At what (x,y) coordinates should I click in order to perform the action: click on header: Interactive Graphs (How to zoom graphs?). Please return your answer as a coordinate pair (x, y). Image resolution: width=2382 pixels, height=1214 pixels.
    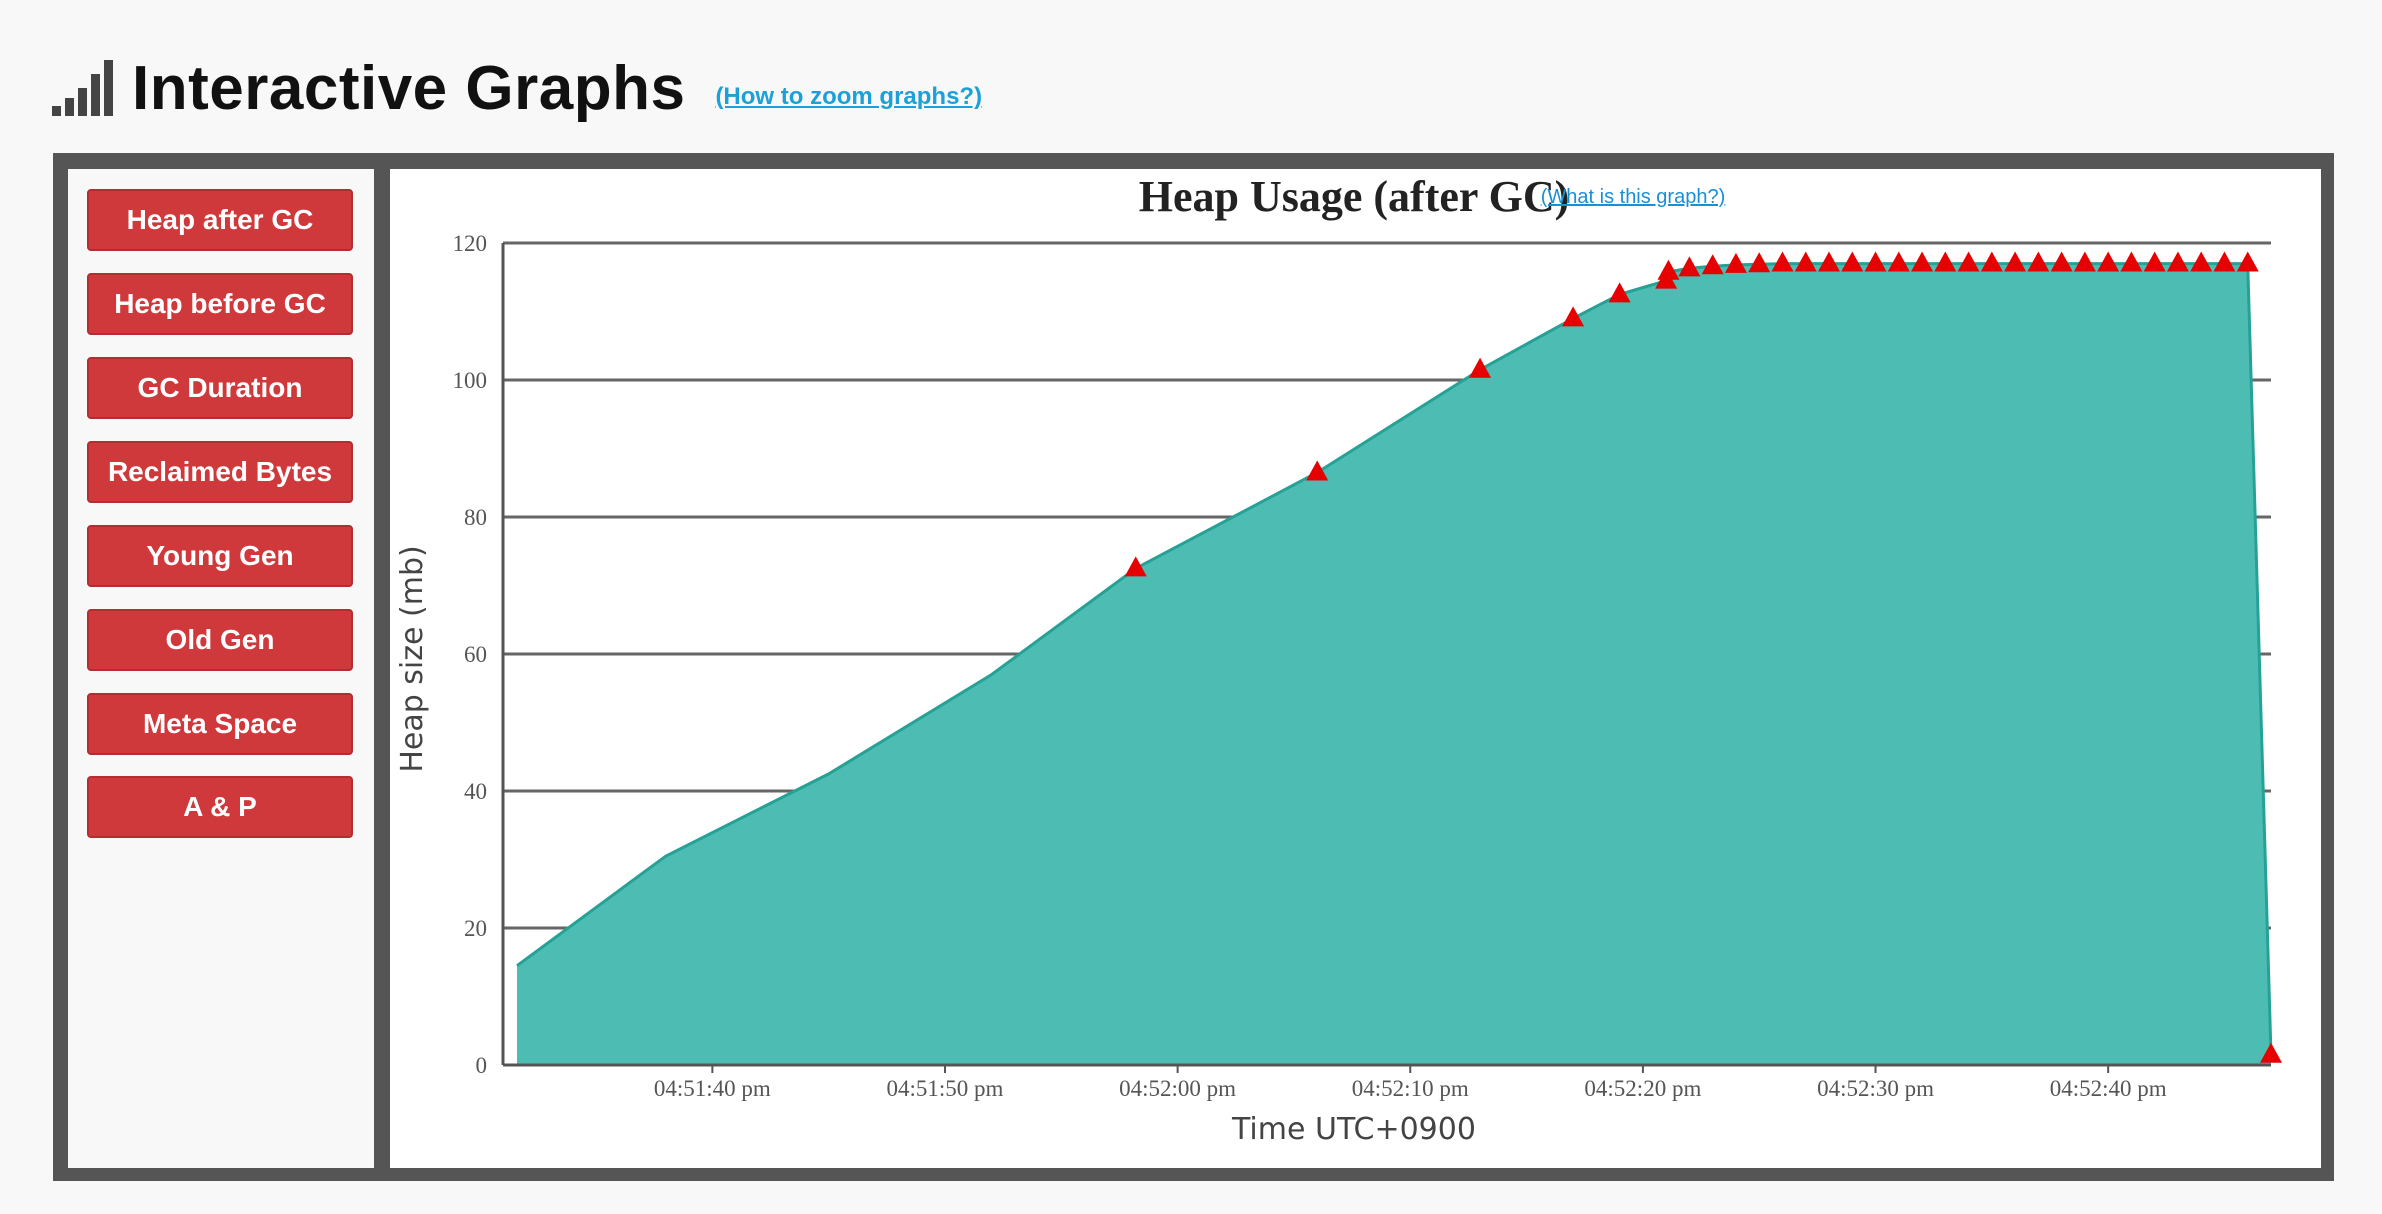
    Looking at the image, I should click on (517, 88).